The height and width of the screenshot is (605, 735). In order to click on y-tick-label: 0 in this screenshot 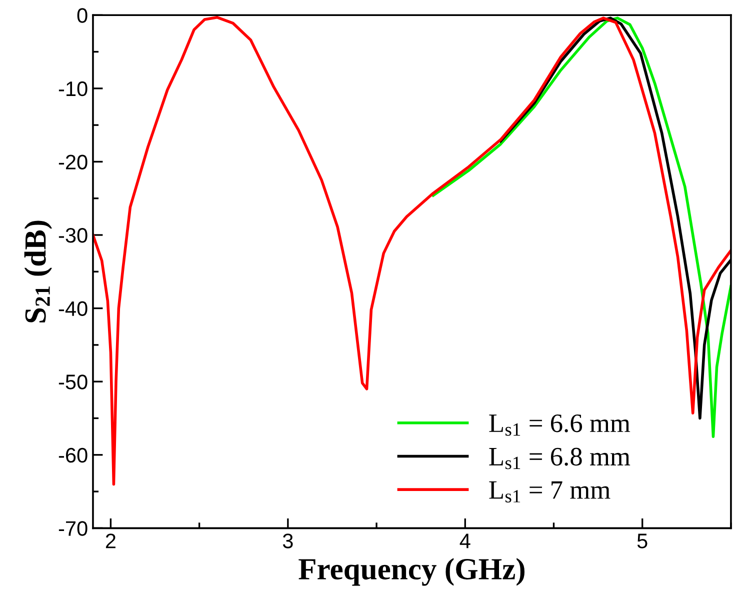, I will do `click(82, 15)`.